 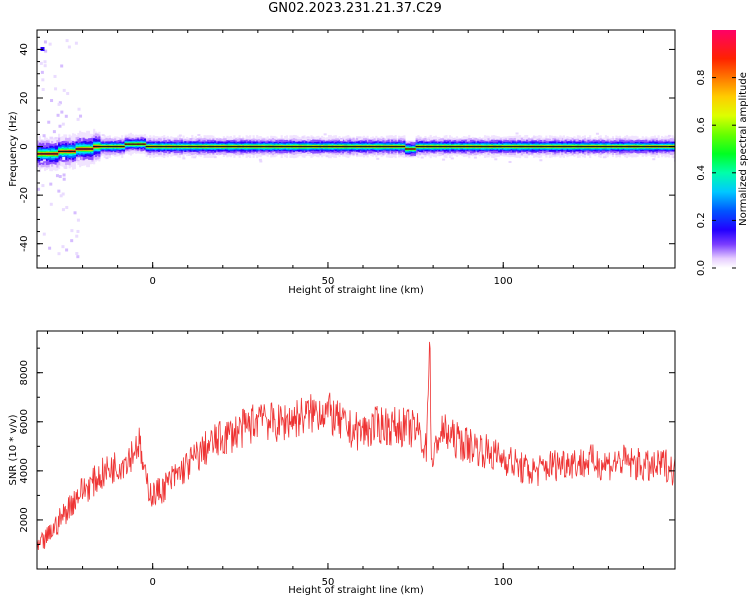 What do you see at coordinates (701, 220) in the screenshot?
I see `colorbar-tick-label: 0.2` at bounding box center [701, 220].